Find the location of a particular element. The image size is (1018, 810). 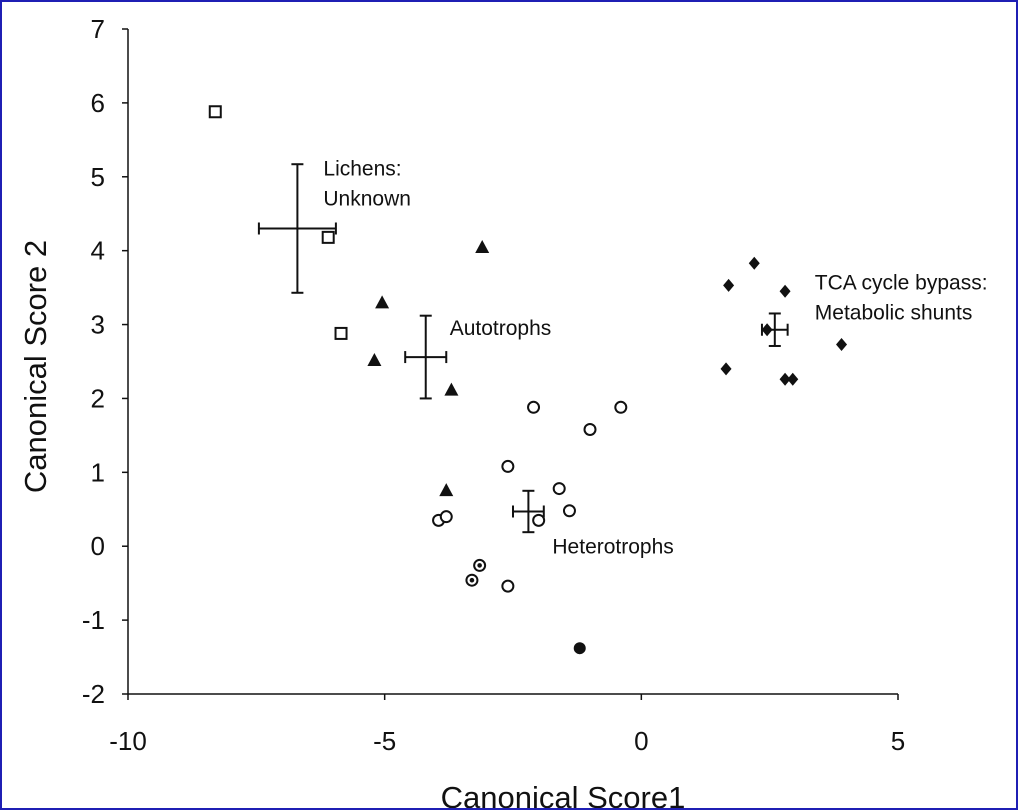

x-tick-label: -10 is located at coordinates (128, 741).